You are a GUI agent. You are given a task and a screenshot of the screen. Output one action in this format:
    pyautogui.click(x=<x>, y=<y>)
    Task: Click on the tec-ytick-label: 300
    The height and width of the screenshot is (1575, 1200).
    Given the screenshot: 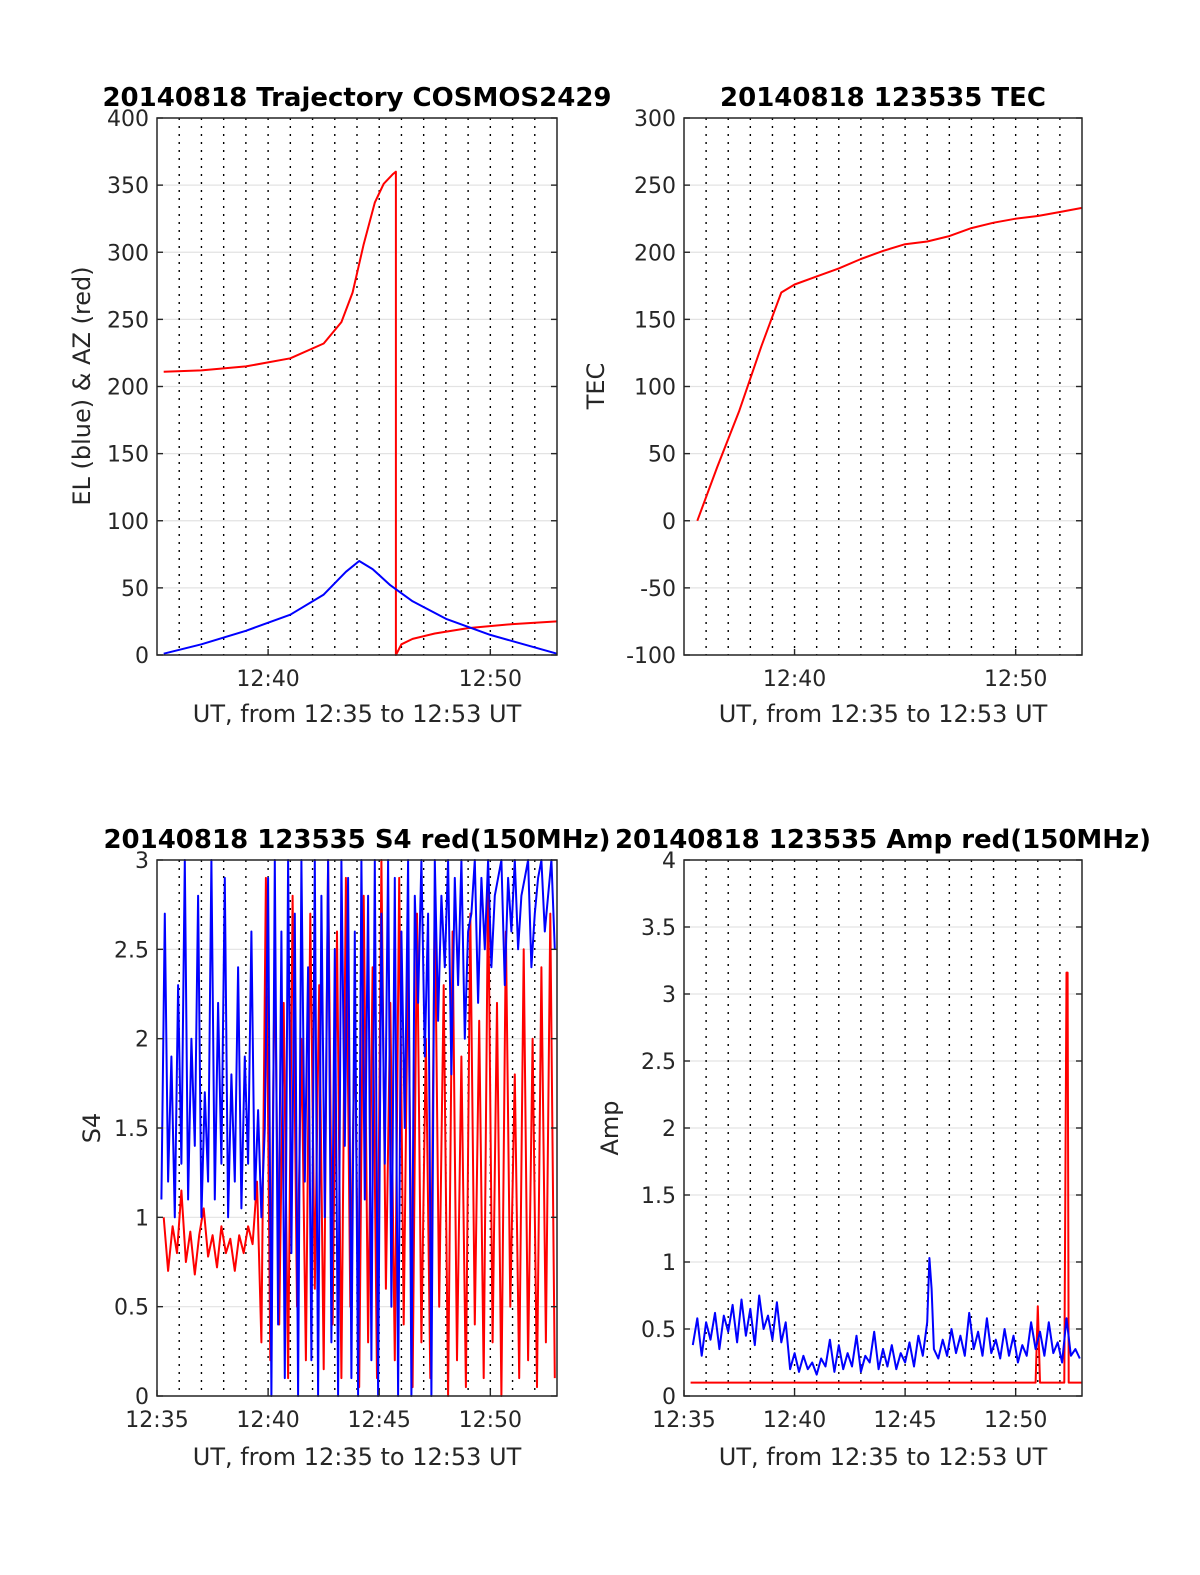 What is the action you would take?
    pyautogui.click(x=655, y=119)
    